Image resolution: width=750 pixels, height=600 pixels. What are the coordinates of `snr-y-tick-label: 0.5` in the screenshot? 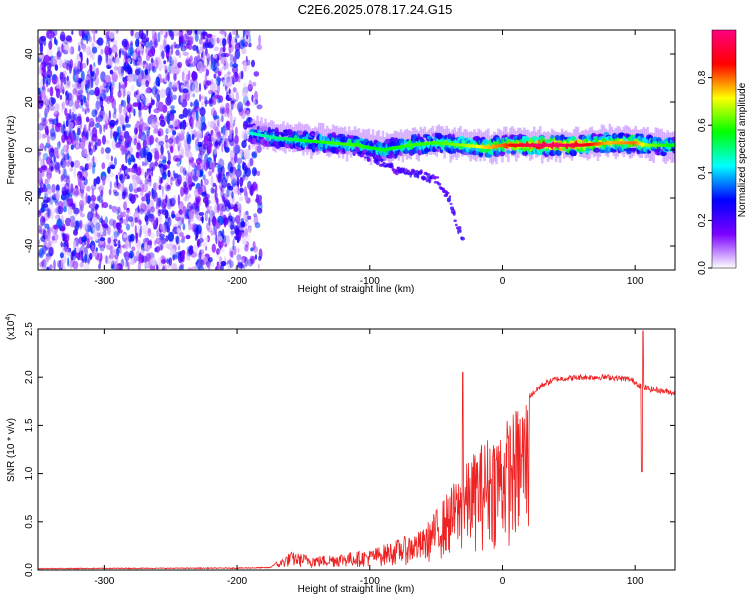 It's located at (29, 521).